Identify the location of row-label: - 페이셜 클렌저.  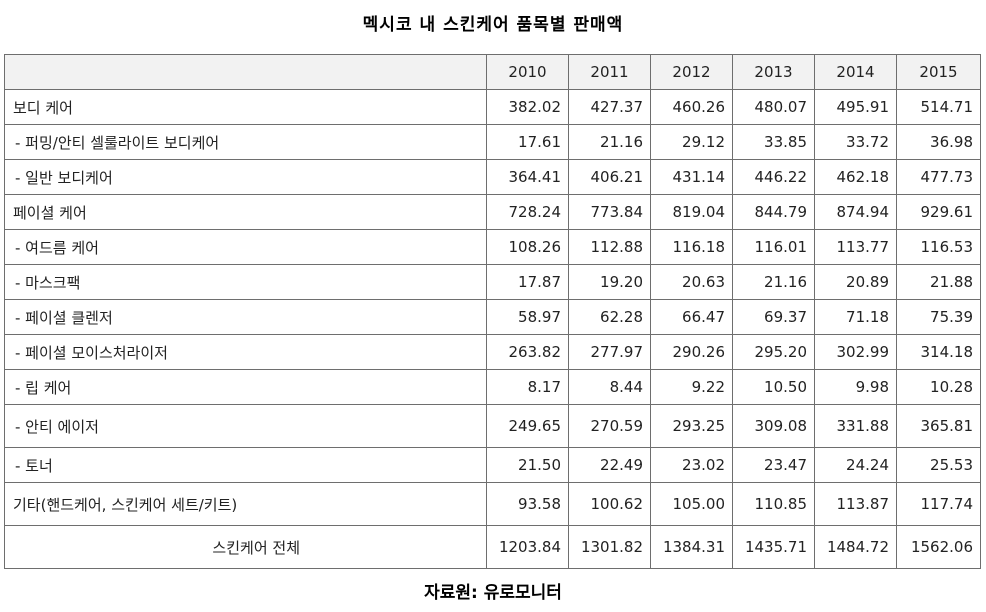
(245, 317).